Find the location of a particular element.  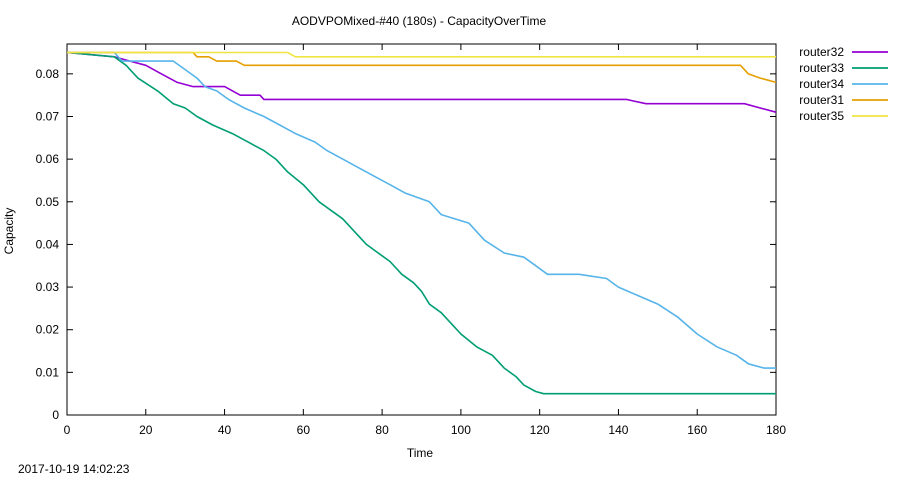

x-tick-label: 160 is located at coordinates (697, 430).